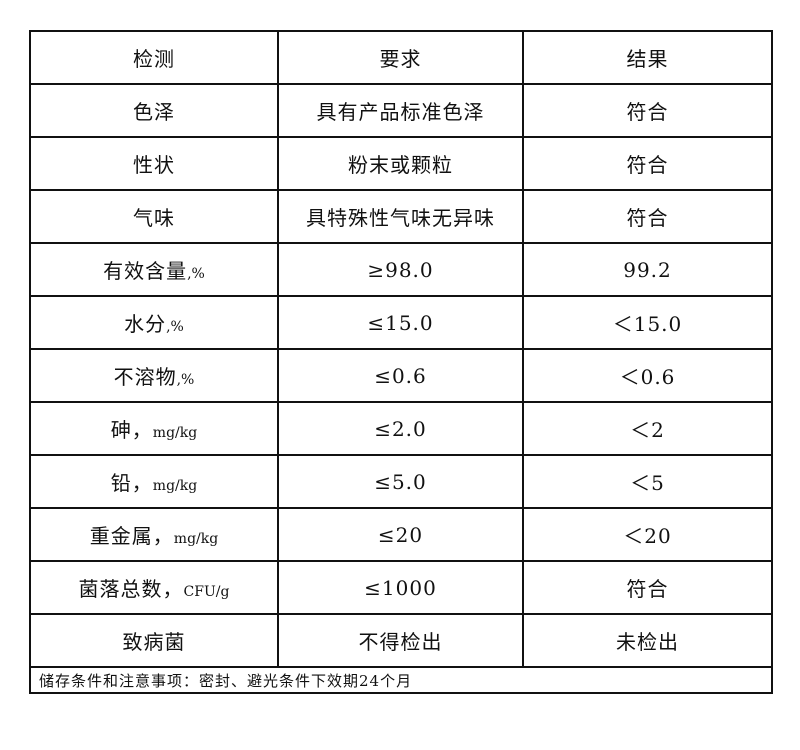 This screenshot has width=800, height=750. I want to click on item-name: 性状, so click(154, 165).